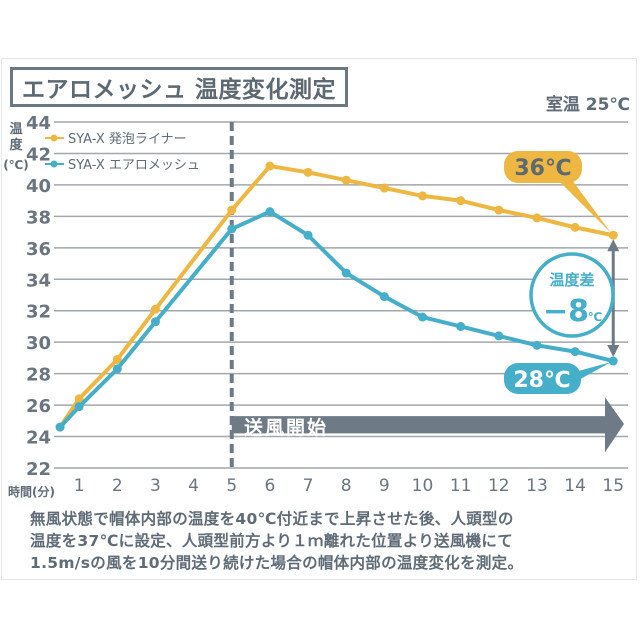 The height and width of the screenshot is (640, 640). Describe the element at coordinates (277, 563) in the screenshot. I see `description-line: 1.5m/sの風を10分間送り続けた場合の帽体内部の温度変化を測定。` at that location.